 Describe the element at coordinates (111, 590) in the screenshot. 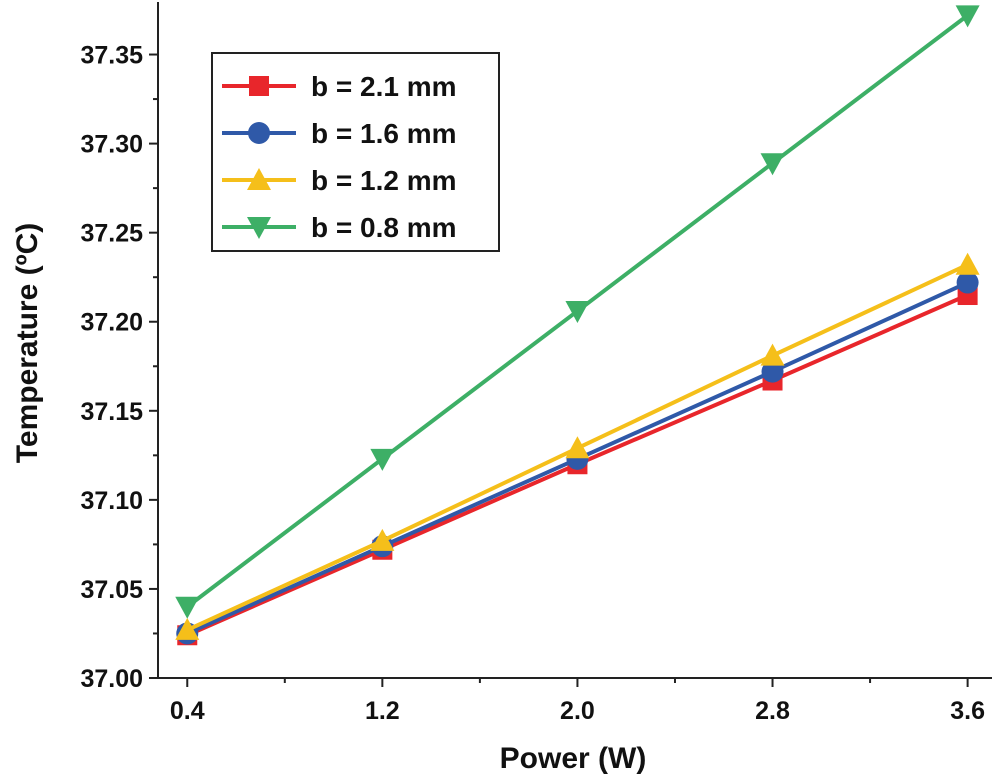

I see `y-tick-label: 37.05` at that location.